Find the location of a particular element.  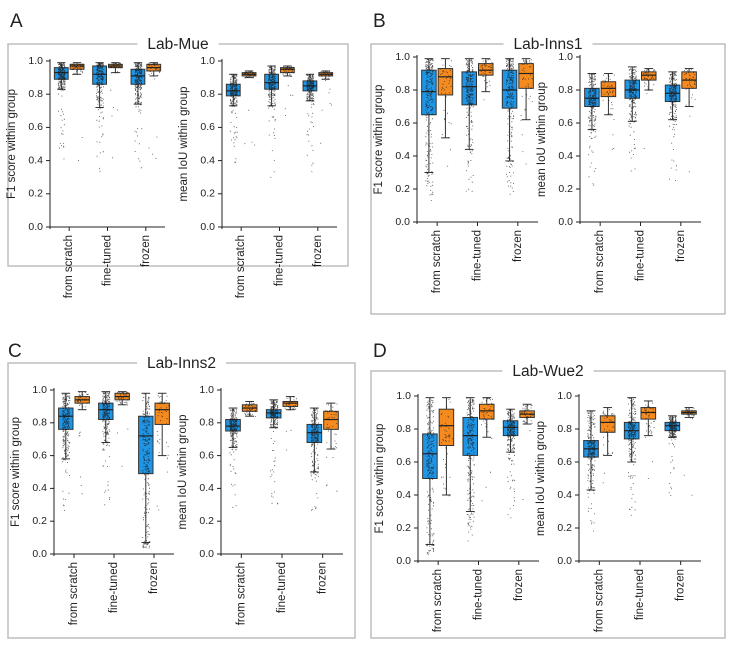

panel-title: Lab-Mue is located at coordinates (177, 44).